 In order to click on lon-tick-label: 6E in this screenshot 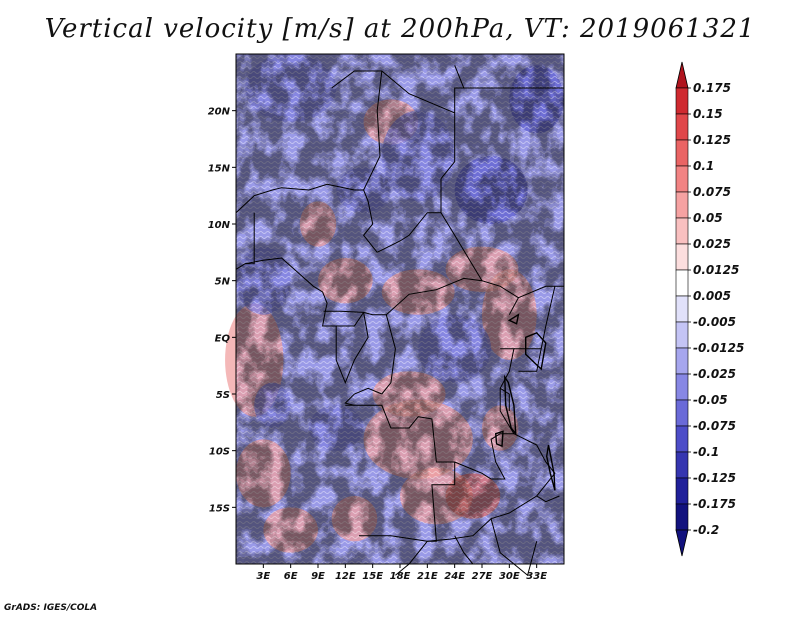, I will do `click(291, 576)`.